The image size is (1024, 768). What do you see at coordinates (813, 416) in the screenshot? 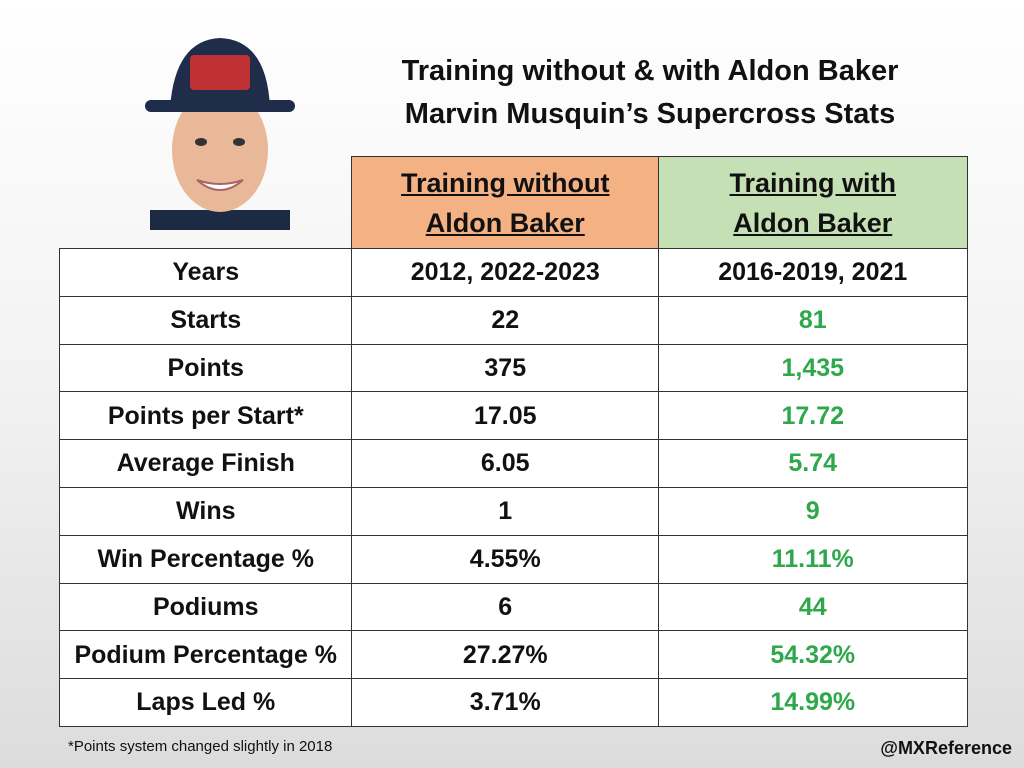
I see `cell-value: 17.72` at bounding box center [813, 416].